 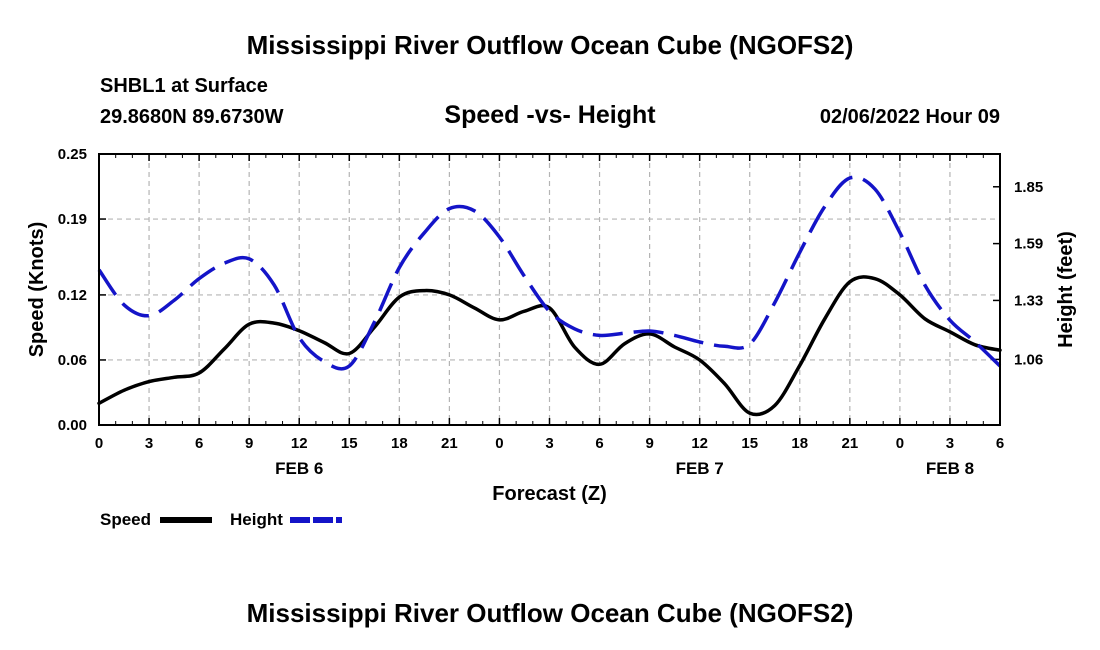 I want to click on chart-title: Speed -vs- Height, so click(x=550, y=115).